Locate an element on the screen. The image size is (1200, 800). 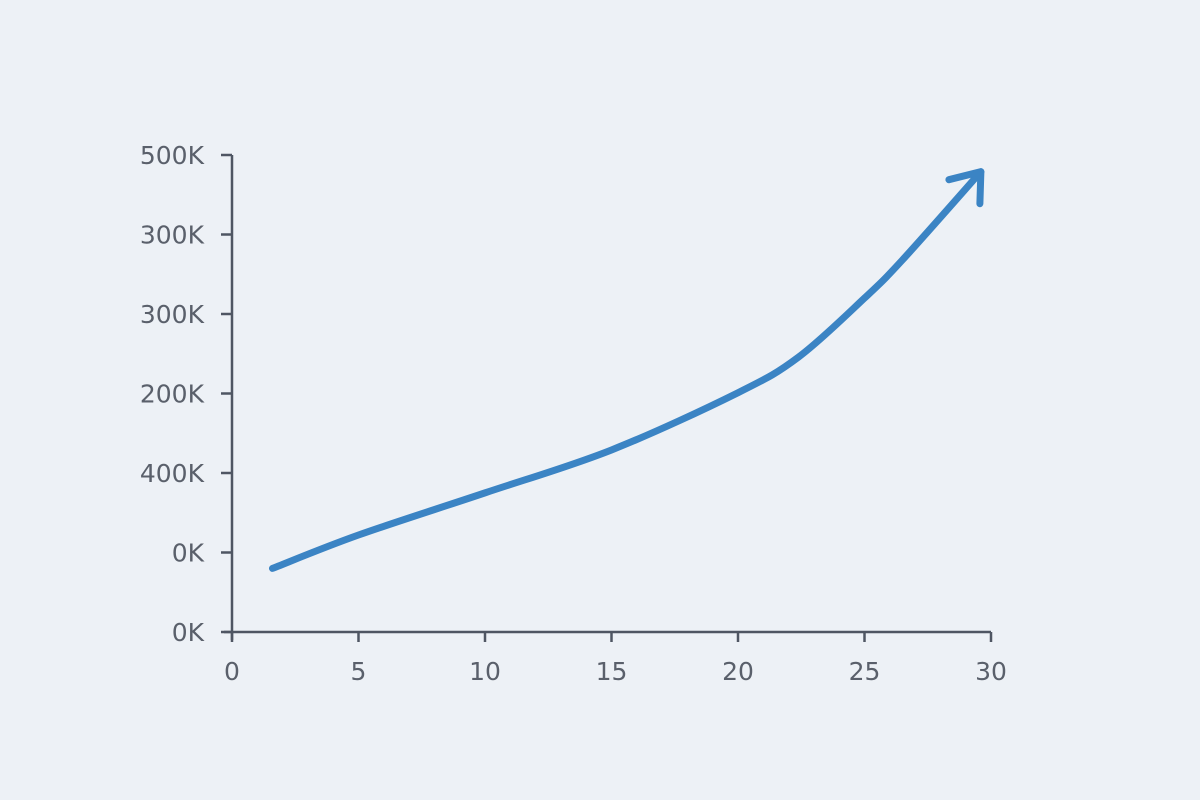
y-tick-label: 200K is located at coordinates (172, 394).